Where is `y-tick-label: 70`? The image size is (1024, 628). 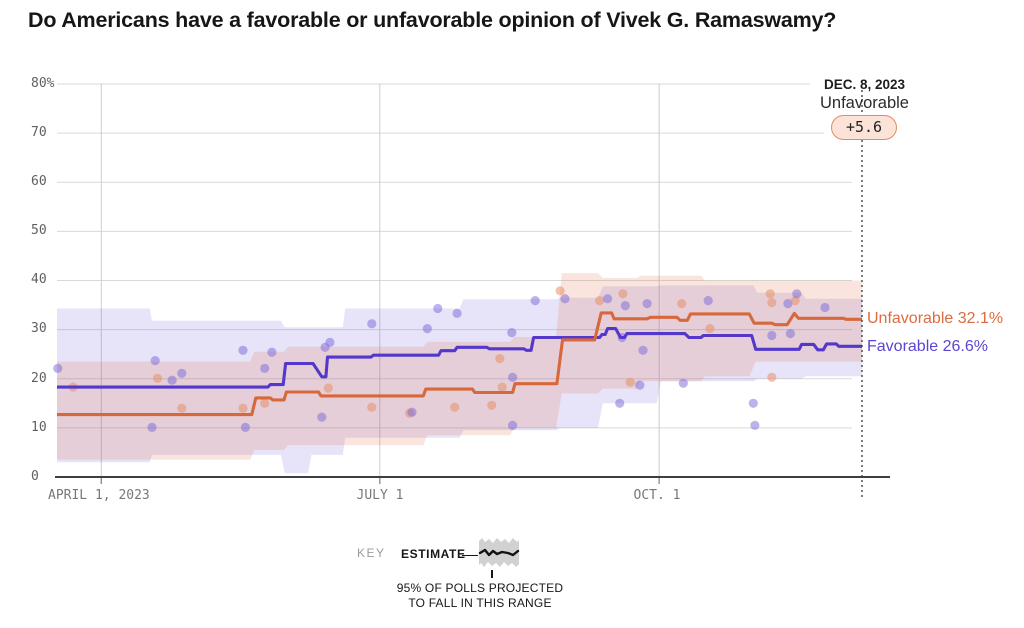
y-tick-label: 70 is located at coordinates (39, 132).